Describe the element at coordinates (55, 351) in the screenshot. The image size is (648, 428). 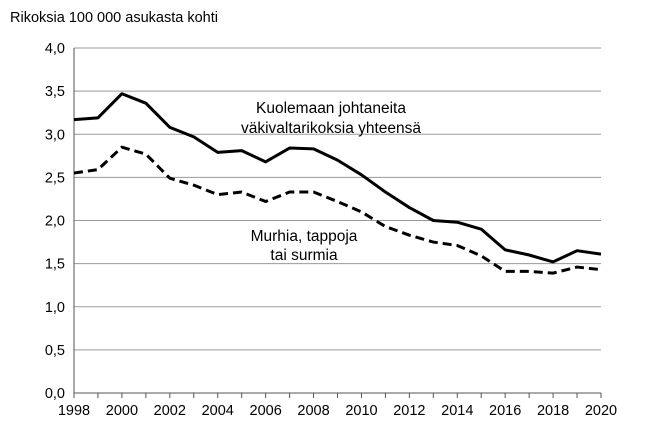
I see `y-tick-label: 0,5` at that location.